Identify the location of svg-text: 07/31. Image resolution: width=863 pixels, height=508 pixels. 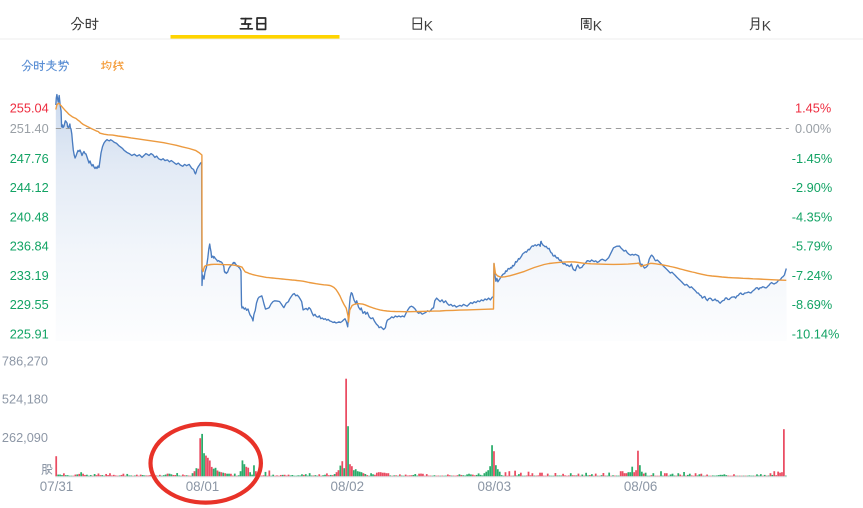
(57, 486).